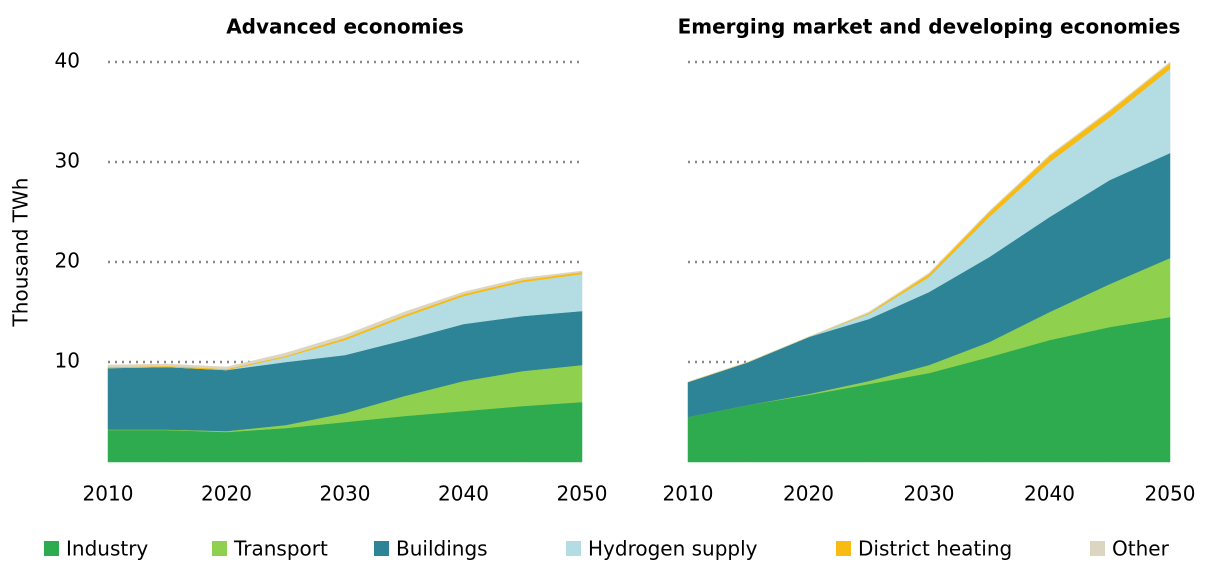 The image size is (1211, 564). What do you see at coordinates (67, 61) in the screenshot?
I see `y-tick-label: 40` at bounding box center [67, 61].